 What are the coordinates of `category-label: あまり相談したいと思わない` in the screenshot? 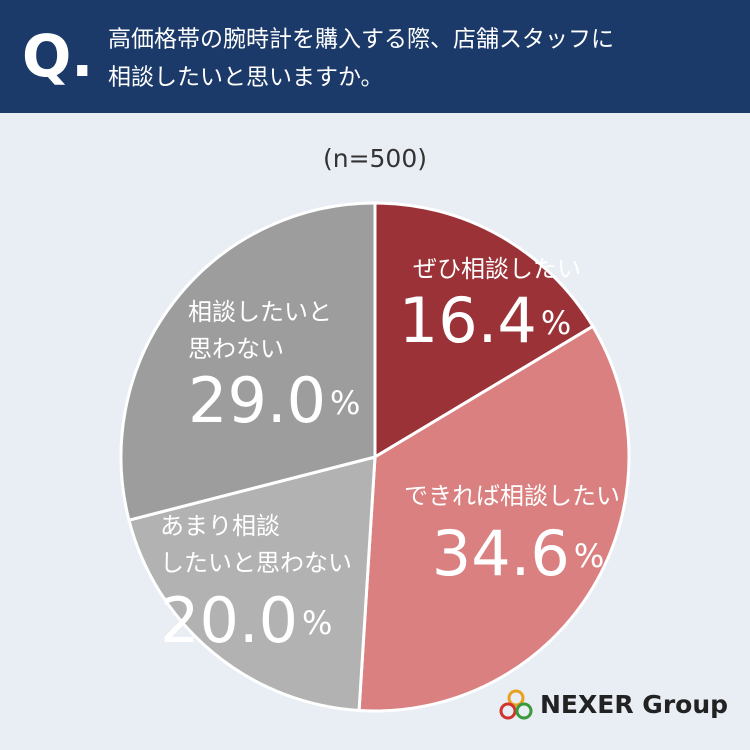 It's located at (256, 544).